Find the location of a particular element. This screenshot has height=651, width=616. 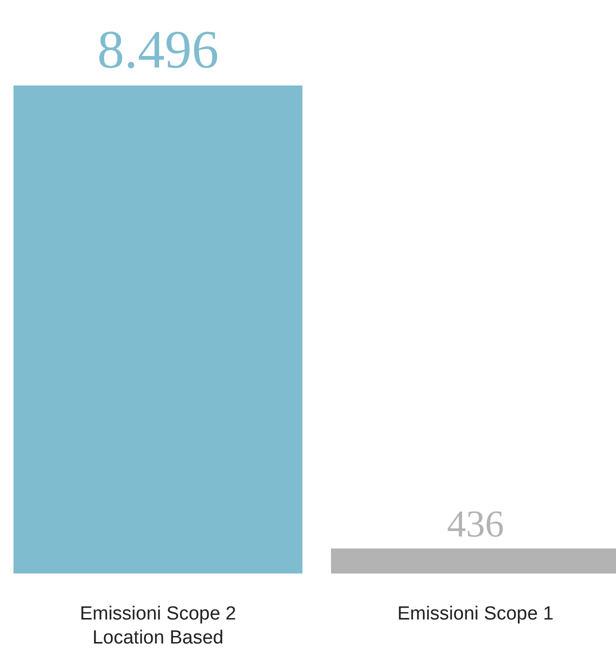

x-tick-label: Emissioni Scope 1 is located at coordinates (475, 614).